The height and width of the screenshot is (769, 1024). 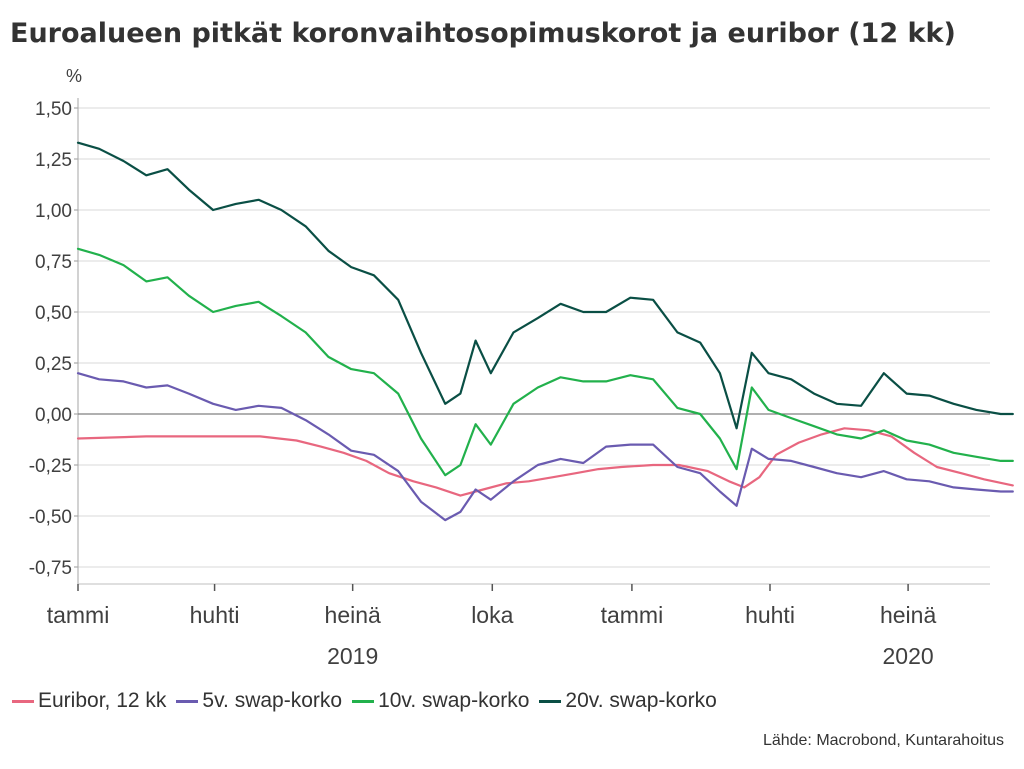 I want to click on legend-item-swap20: 20v. swap-korko, so click(x=628, y=701).